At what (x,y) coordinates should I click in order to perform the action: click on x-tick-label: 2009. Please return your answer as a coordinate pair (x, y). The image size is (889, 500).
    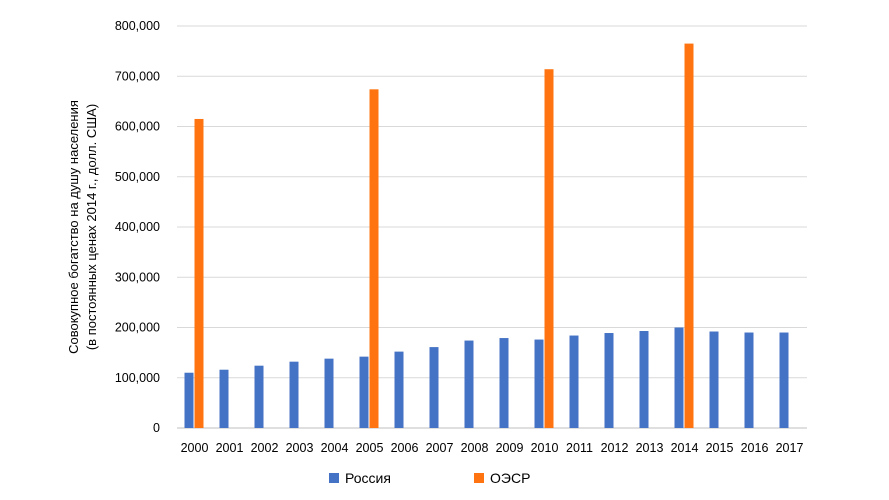
    Looking at the image, I should click on (510, 448).